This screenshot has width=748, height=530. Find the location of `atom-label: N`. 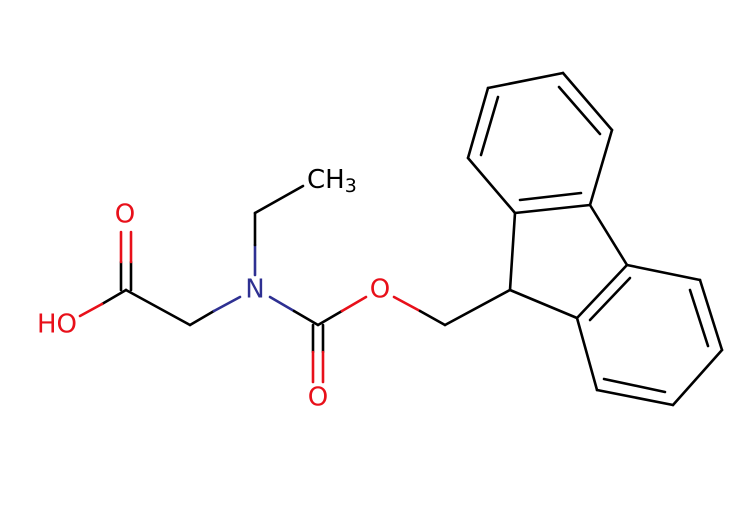

atom-label: N is located at coordinates (254, 290).